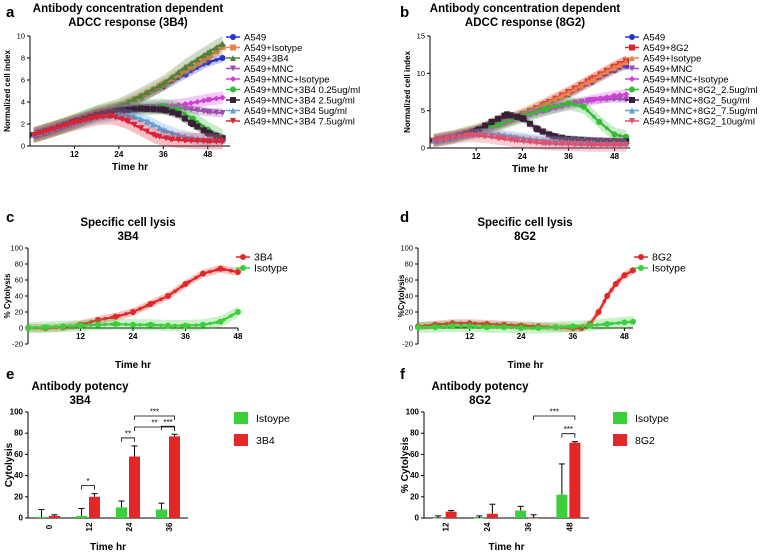 The height and width of the screenshot is (552, 784). What do you see at coordinates (80, 387) in the screenshot?
I see `chart-e-title: Antibody potency` at bounding box center [80, 387].